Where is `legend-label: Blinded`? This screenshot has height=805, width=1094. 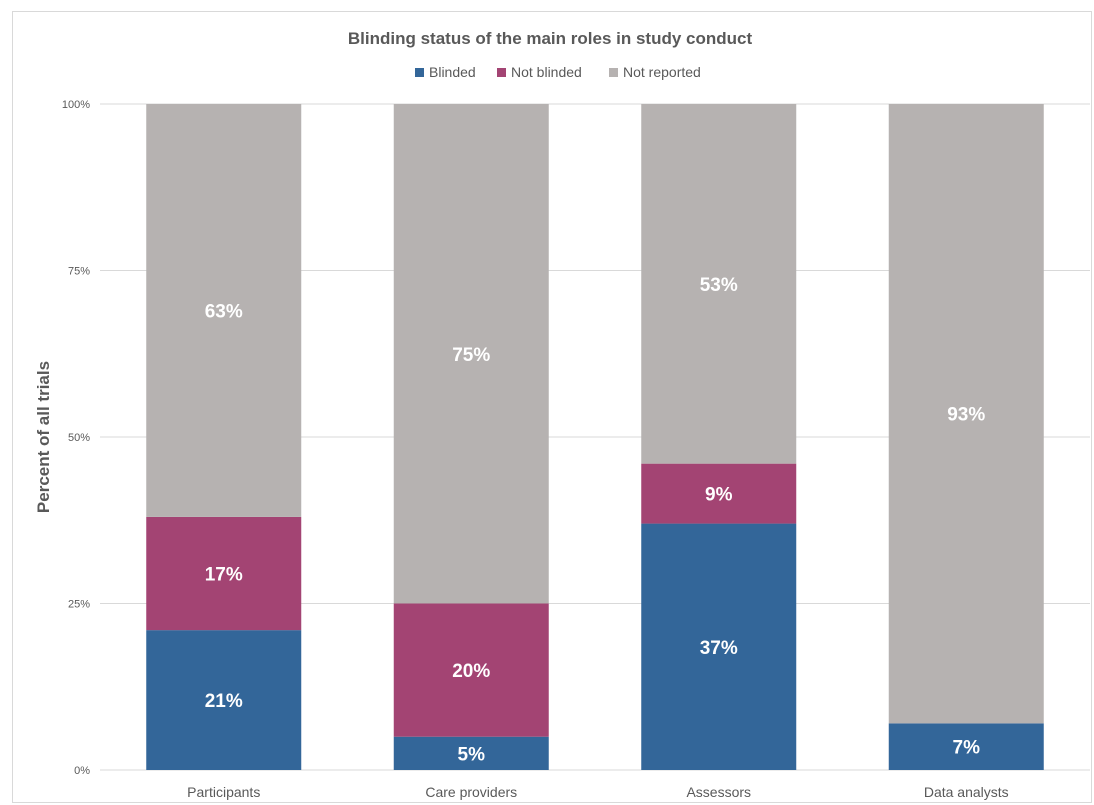
legend-label: Blinded is located at coordinates (452, 72).